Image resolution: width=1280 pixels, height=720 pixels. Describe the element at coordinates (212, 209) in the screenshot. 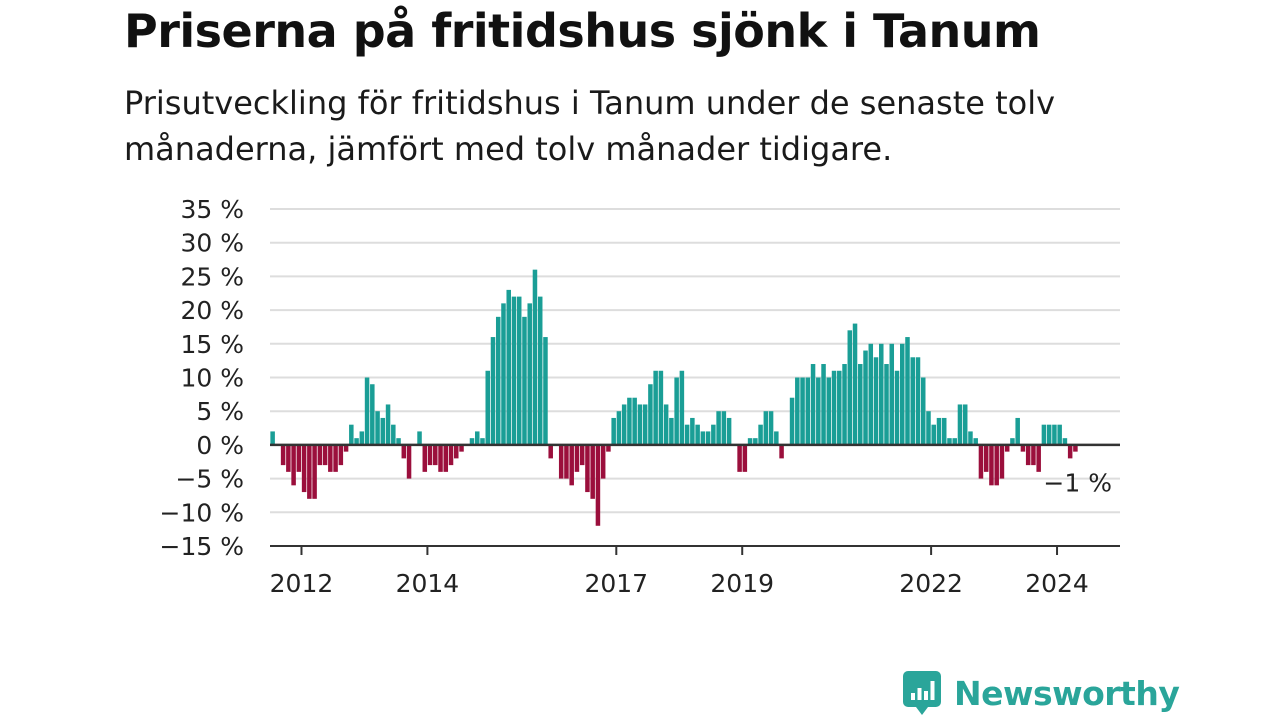

I see `y-tick-label: 35 %` at that location.